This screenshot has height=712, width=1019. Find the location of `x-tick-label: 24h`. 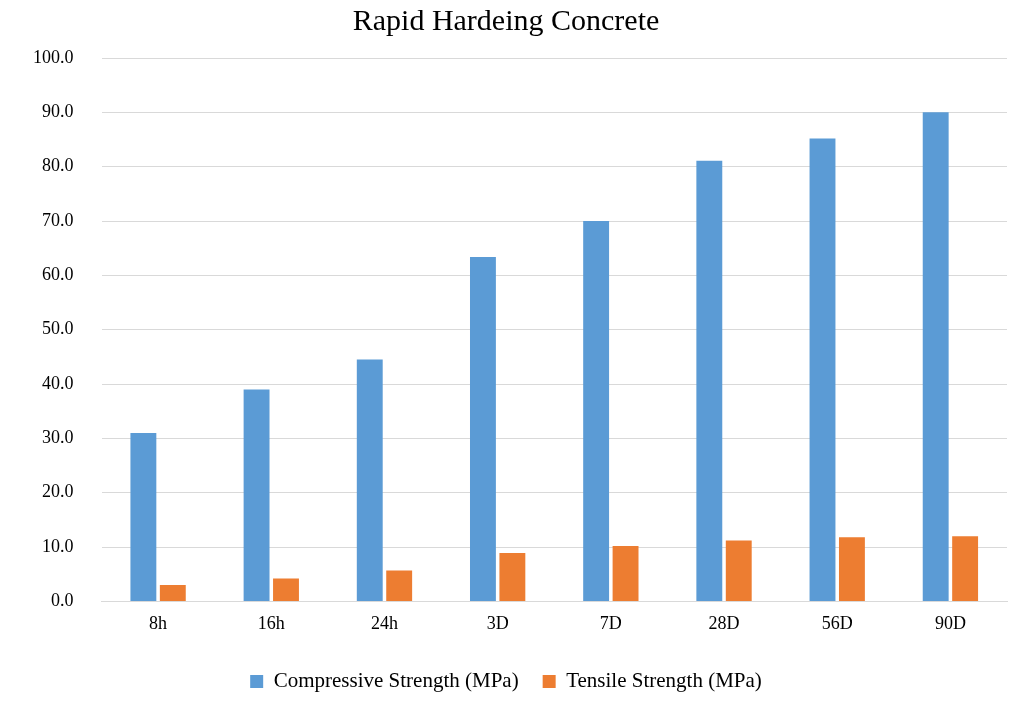

x-tick-label: 24h is located at coordinates (384, 622).